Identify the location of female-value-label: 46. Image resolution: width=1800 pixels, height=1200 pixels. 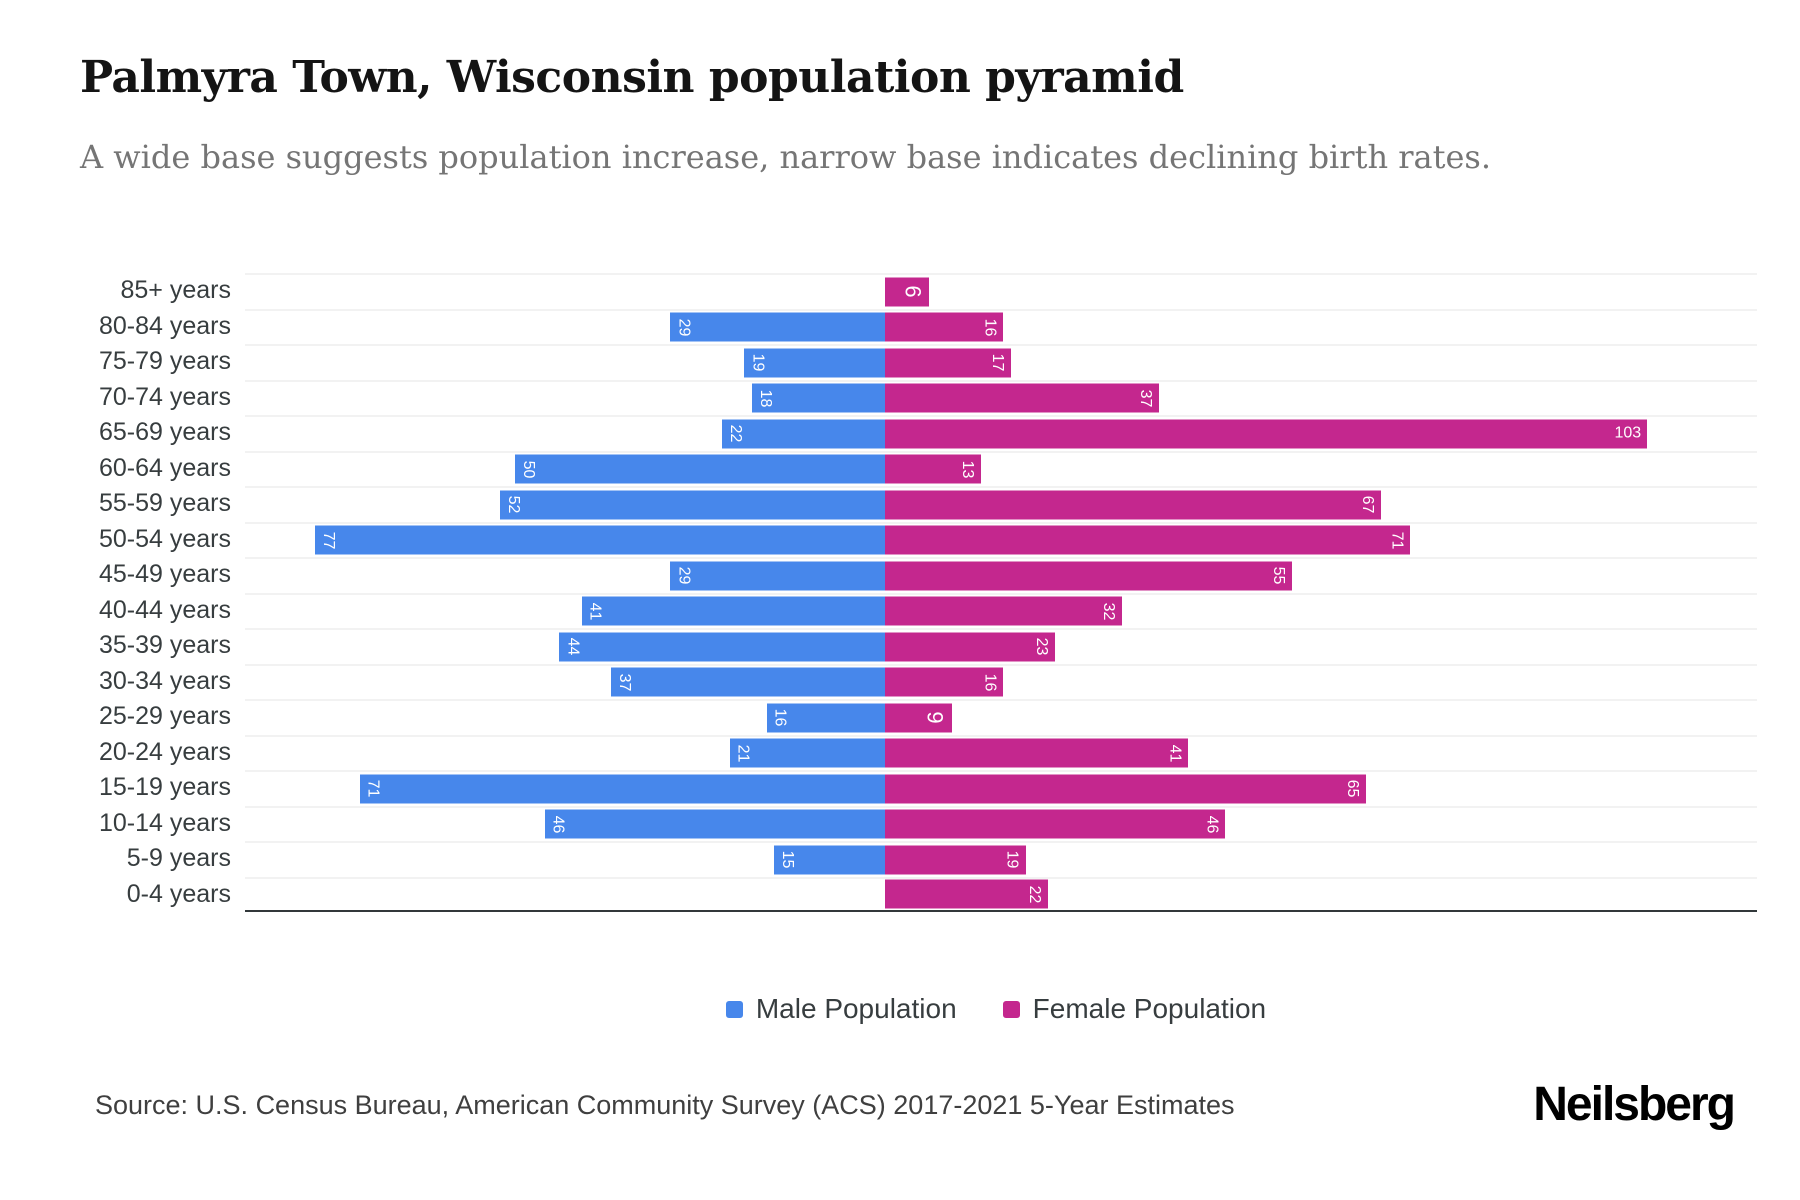
(1212, 824).